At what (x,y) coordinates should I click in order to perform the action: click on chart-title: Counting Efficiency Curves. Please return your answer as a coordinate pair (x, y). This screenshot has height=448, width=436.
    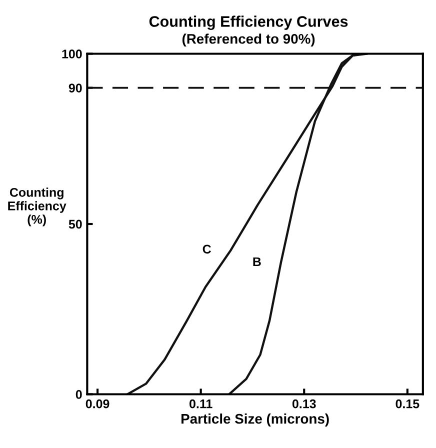
    Looking at the image, I should click on (248, 23).